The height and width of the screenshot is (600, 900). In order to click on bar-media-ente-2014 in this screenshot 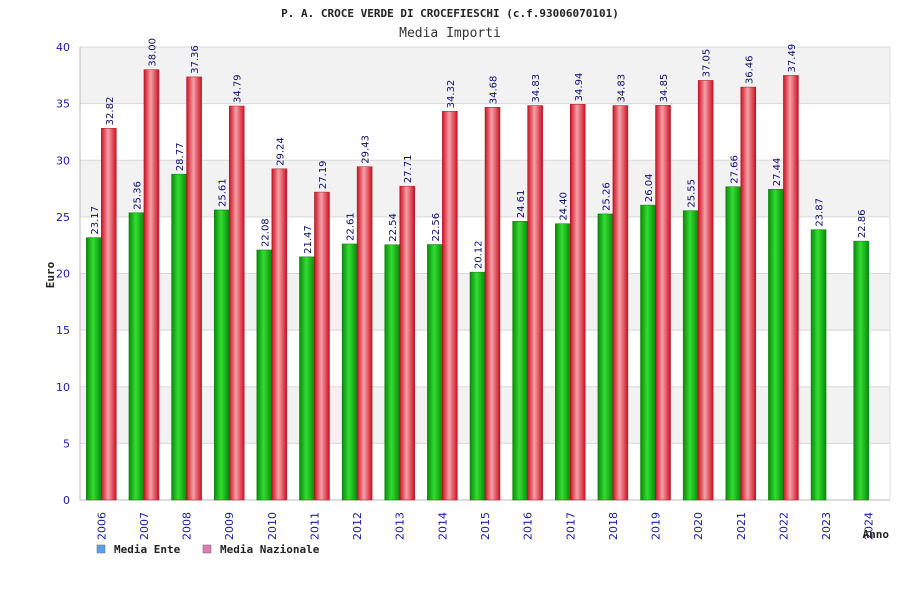, I will do `click(435, 372)`.